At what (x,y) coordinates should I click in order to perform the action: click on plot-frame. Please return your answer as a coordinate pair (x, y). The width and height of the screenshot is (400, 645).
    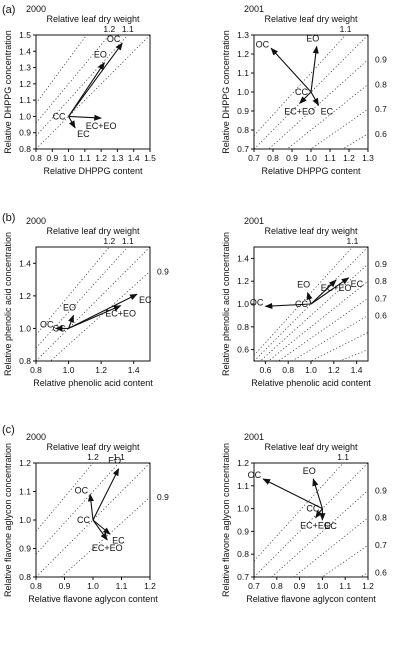
    Looking at the image, I should click on (93, 92).